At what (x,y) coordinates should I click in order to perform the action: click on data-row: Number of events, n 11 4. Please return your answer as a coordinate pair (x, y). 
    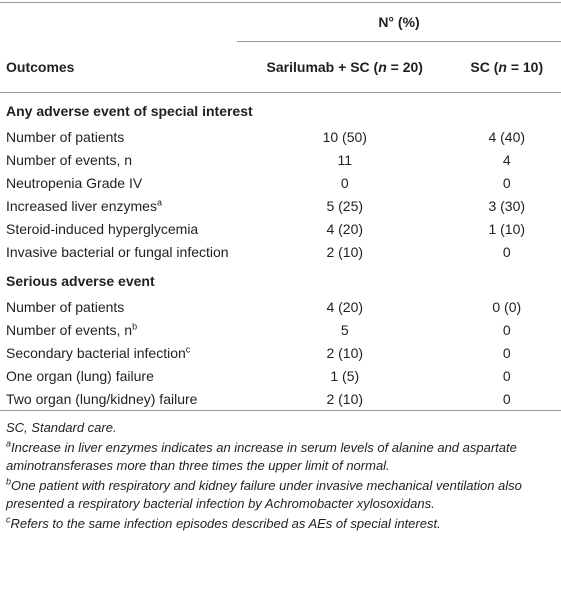
    Looking at the image, I should click on (280, 159).